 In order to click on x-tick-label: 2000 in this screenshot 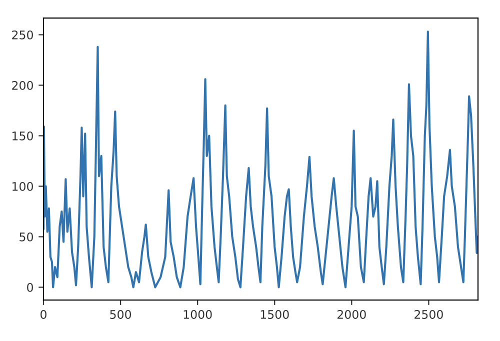, I will do `click(352, 314)`.